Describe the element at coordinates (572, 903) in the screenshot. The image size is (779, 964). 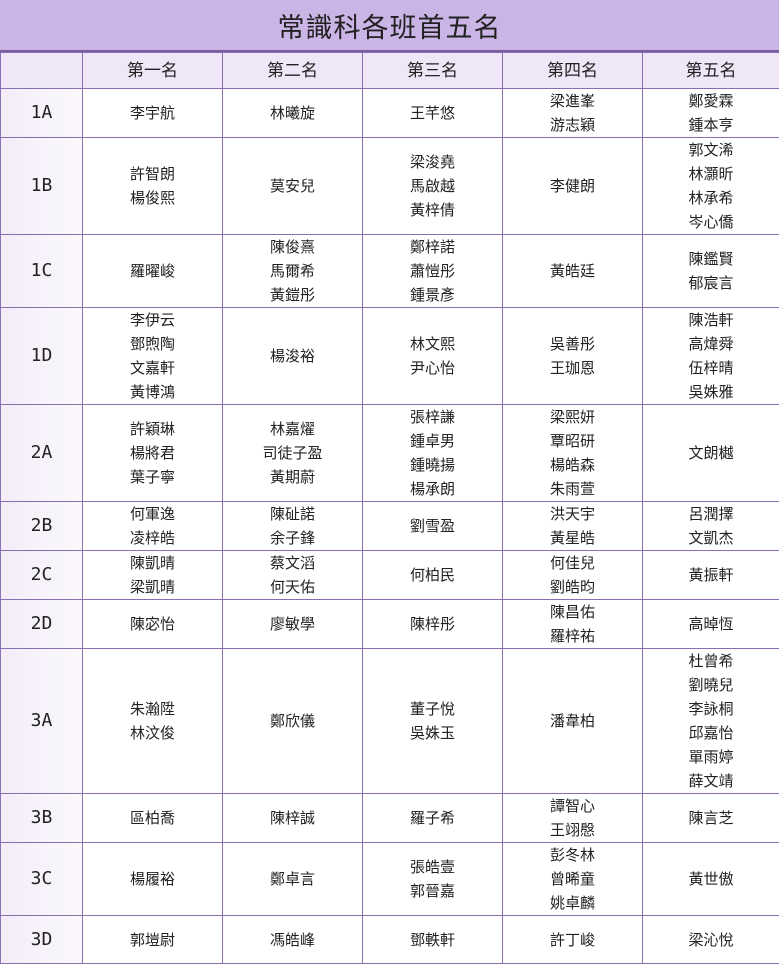
I see `student-name: 姚卓麟` at that location.